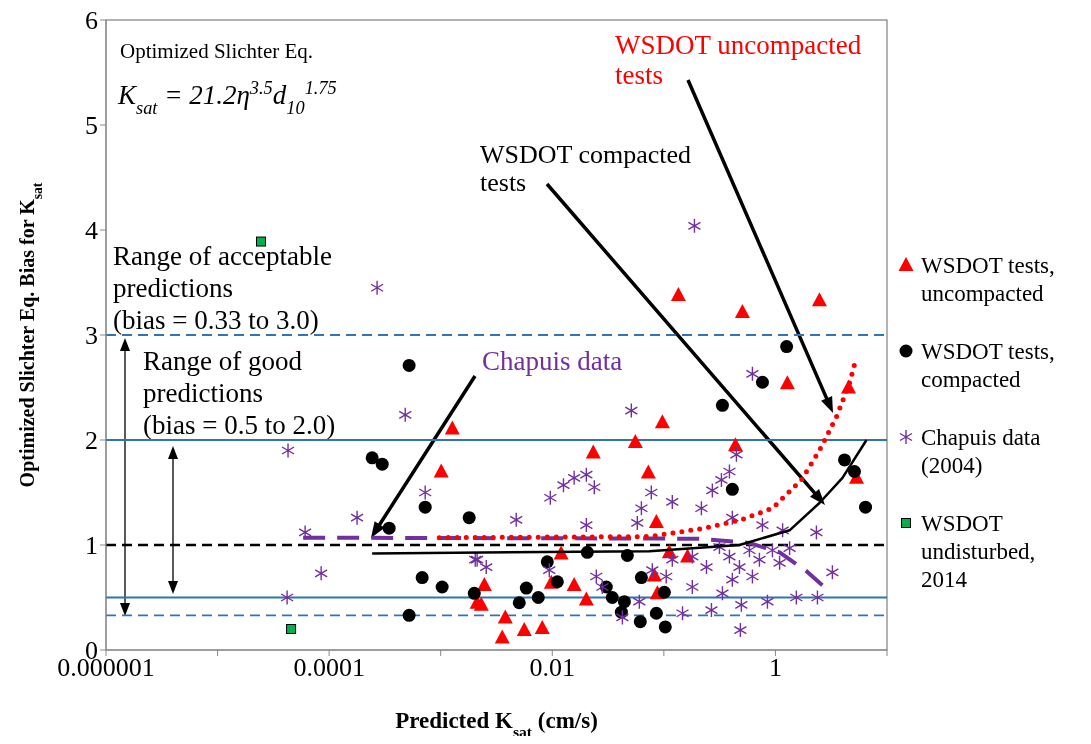 The image size is (1091, 744). I want to click on x-tick-label: 0.0001, so click(329, 668).